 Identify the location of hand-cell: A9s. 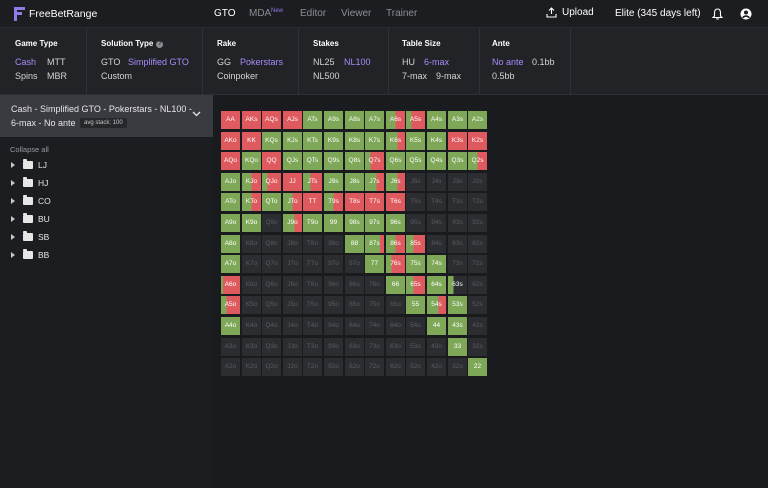
(333, 120).